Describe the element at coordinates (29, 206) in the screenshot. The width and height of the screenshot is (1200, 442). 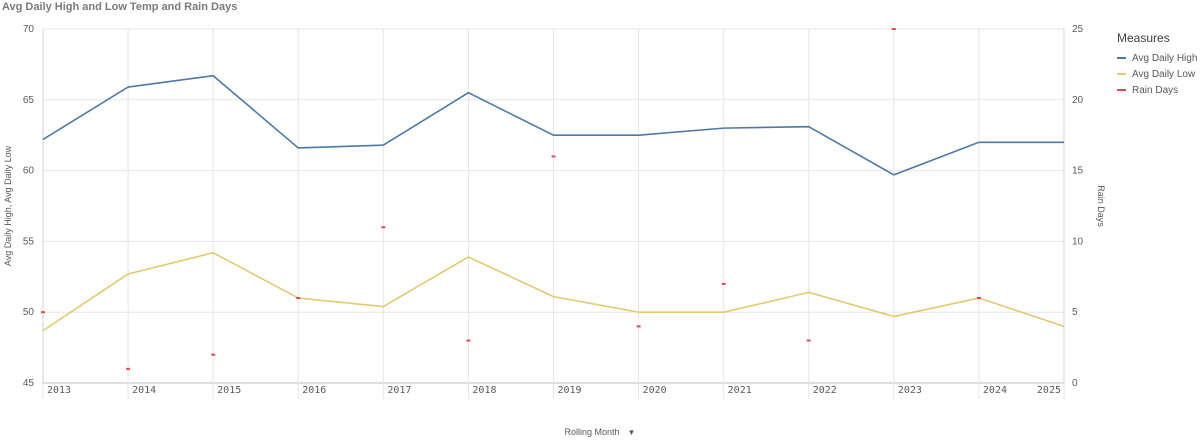
I see `left-y-axis: 45 50 55 60 65 70` at that location.